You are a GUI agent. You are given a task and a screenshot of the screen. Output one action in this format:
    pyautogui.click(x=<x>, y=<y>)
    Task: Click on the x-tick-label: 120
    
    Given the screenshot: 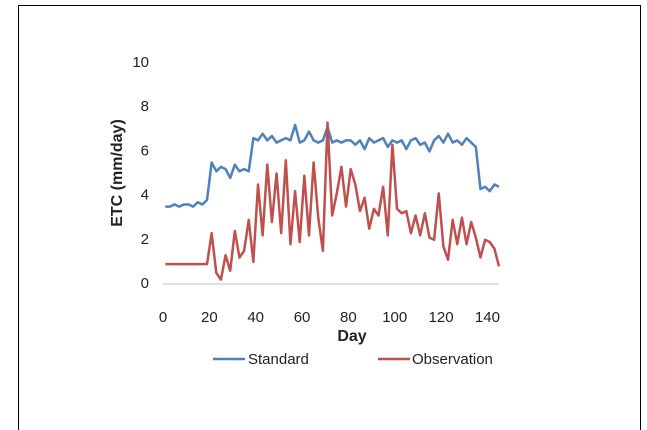 What is the action you would take?
    pyautogui.click(x=441, y=317)
    